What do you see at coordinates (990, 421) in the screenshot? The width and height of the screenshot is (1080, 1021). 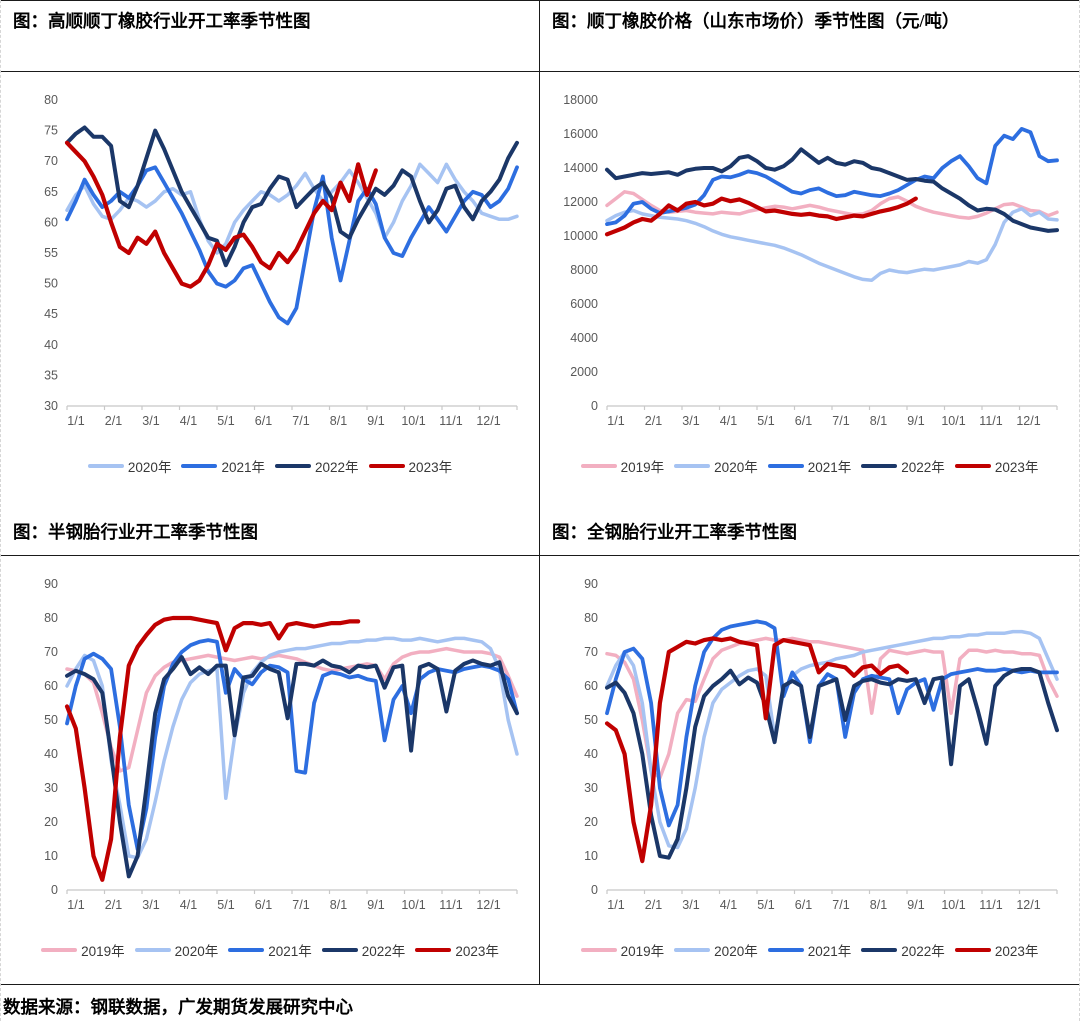 I see `x-axis-tick-label: 11/1` at bounding box center [990, 421].